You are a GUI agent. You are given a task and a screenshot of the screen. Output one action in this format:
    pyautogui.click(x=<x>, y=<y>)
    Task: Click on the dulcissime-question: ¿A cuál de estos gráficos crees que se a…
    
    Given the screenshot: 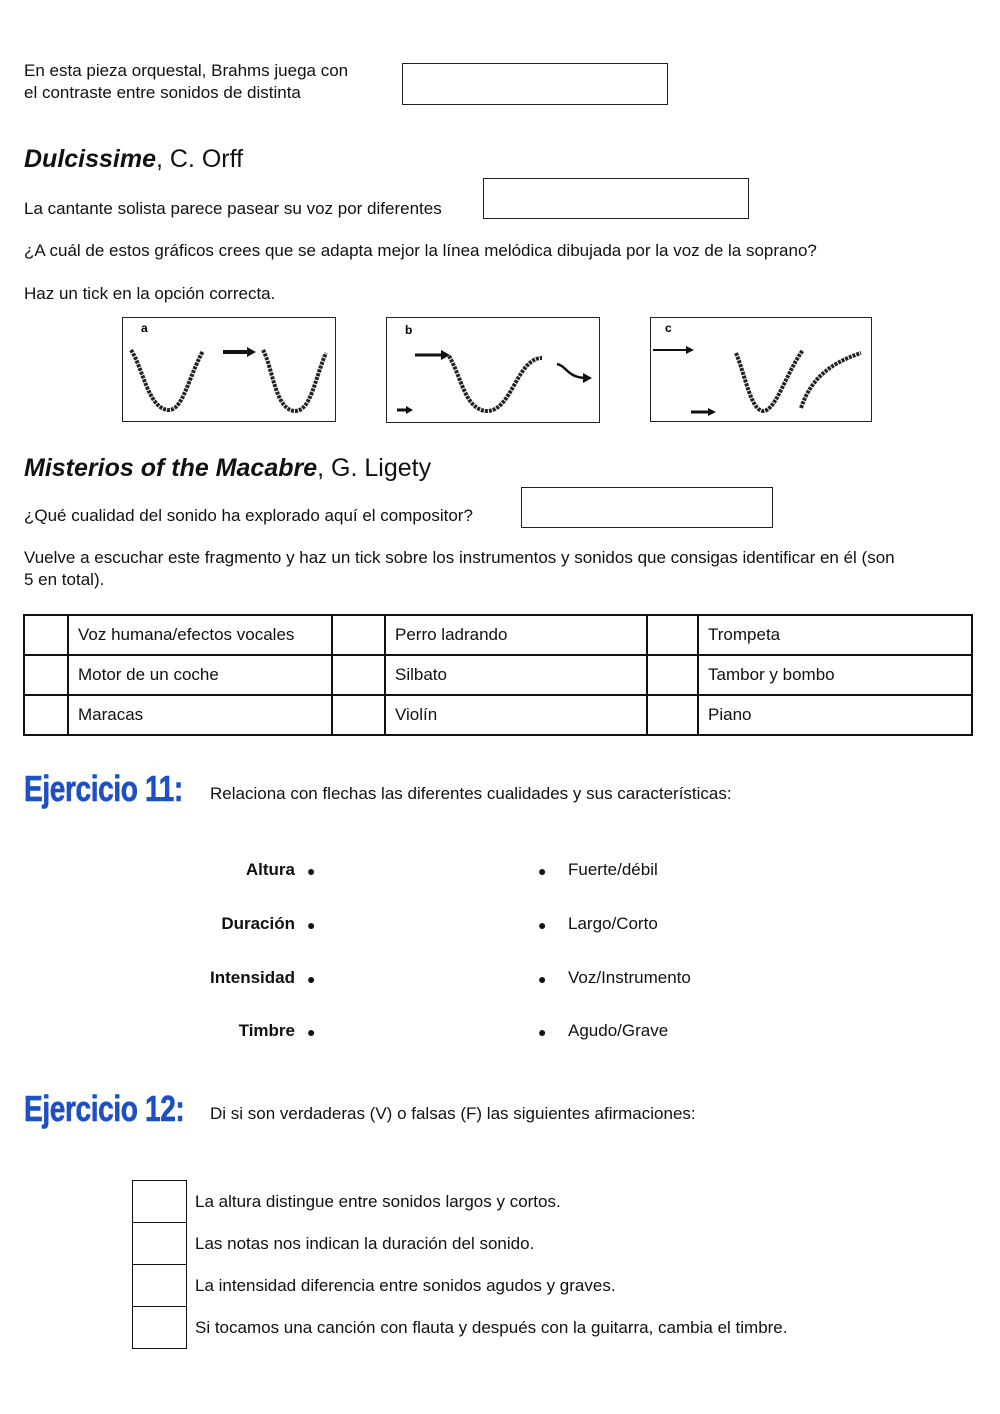 What is the action you would take?
    pyautogui.click(x=420, y=250)
    